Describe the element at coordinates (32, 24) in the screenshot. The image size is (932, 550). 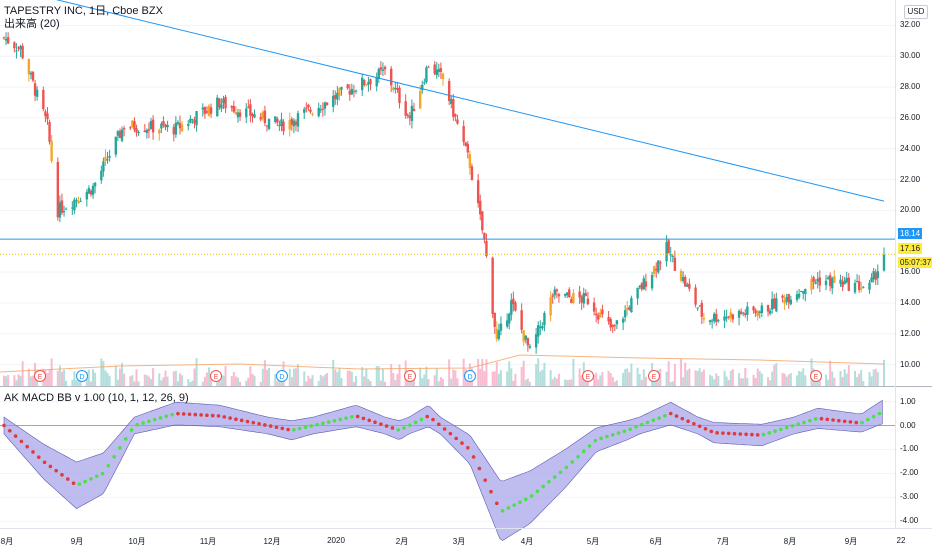
I see `volume-legend: 出来高 (20)` at that location.